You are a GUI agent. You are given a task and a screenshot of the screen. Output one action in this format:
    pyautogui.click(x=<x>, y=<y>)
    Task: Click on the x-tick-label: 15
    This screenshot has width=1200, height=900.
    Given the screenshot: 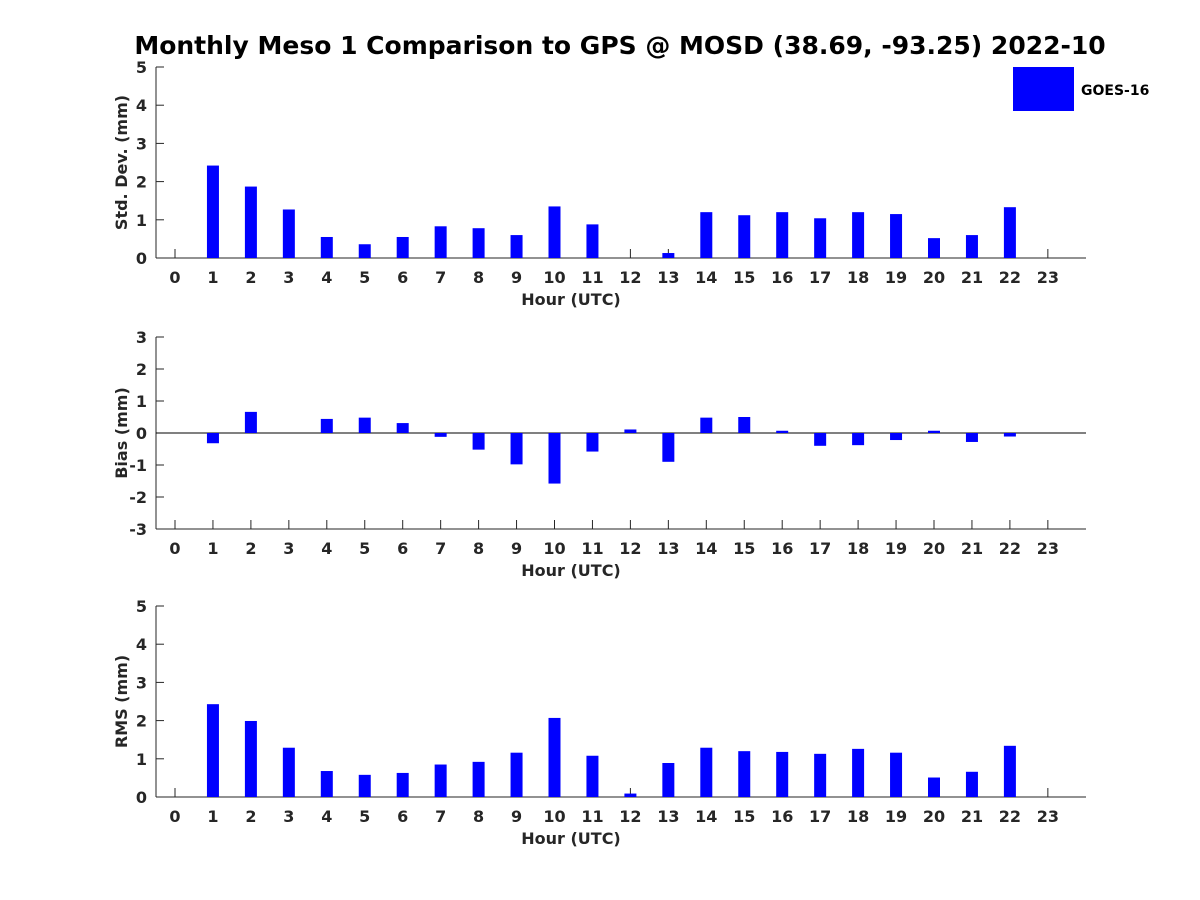 What is the action you would take?
    pyautogui.click(x=744, y=277)
    